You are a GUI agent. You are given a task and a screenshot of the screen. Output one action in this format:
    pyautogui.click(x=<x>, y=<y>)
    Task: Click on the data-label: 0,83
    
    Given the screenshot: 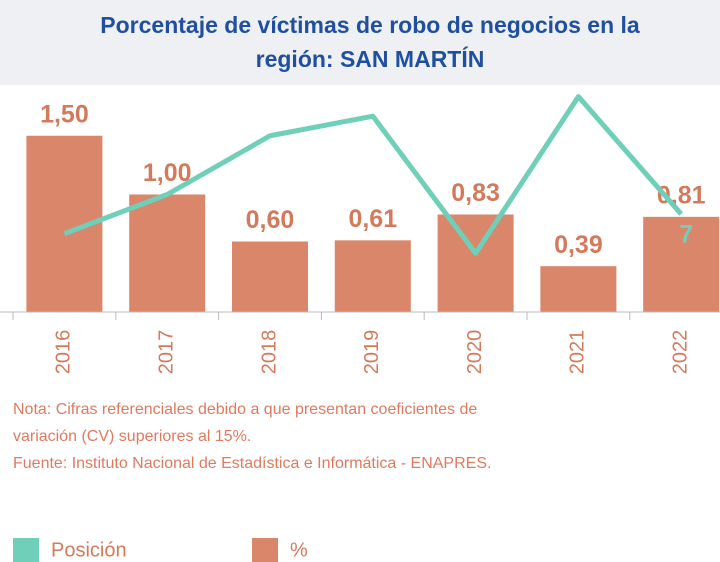 What is the action you would take?
    pyautogui.click(x=475, y=193)
    